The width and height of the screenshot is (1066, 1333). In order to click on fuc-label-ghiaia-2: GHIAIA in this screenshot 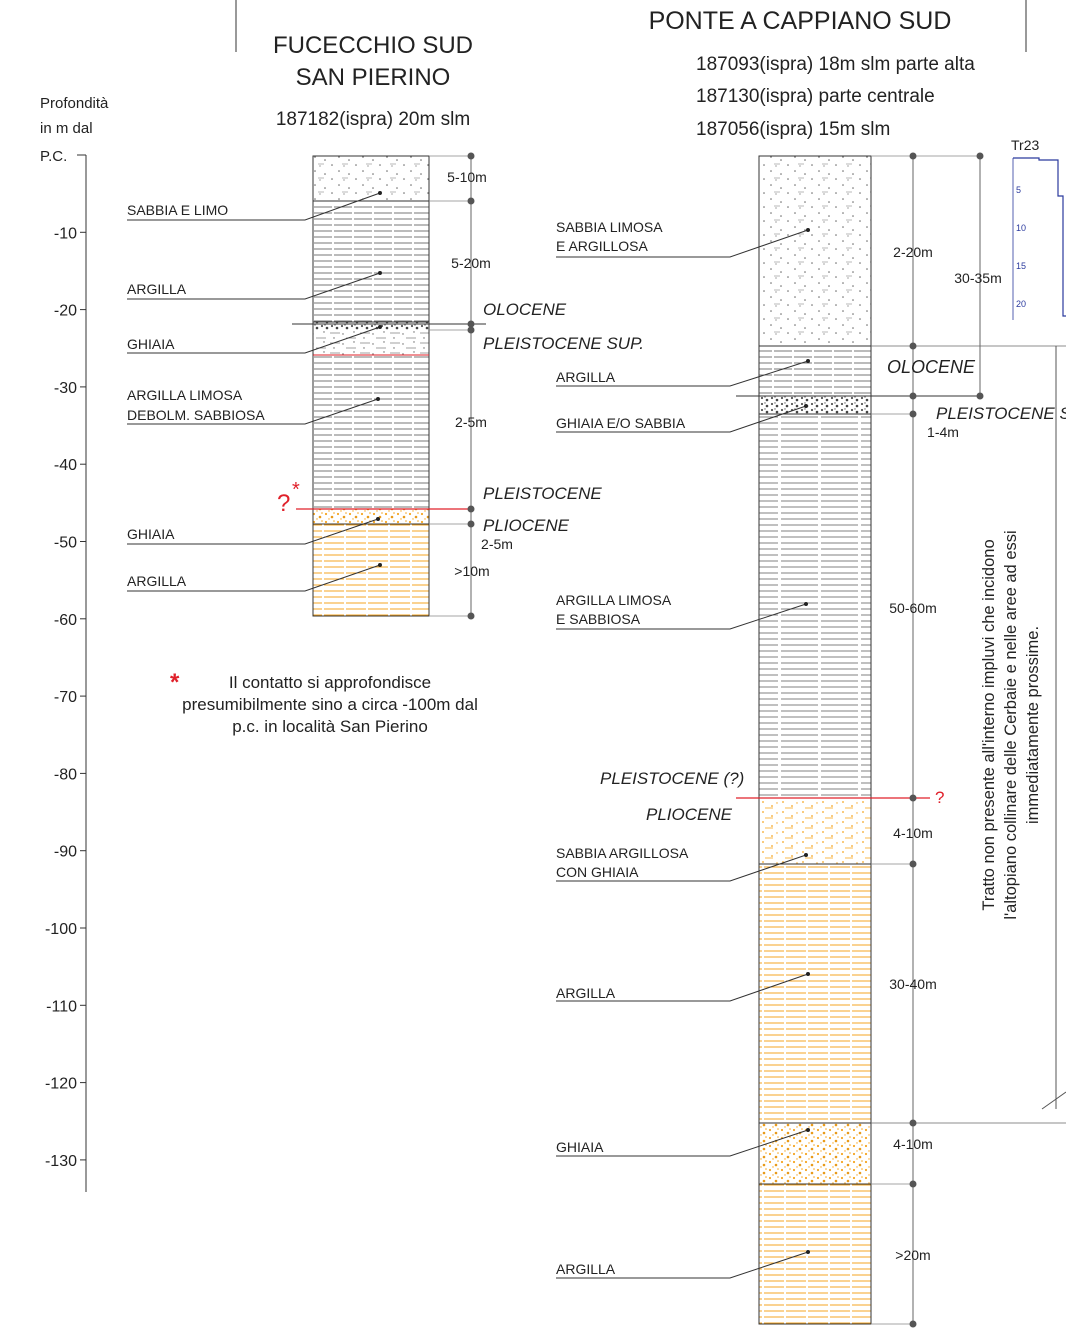, I will do `click(151, 534)`.